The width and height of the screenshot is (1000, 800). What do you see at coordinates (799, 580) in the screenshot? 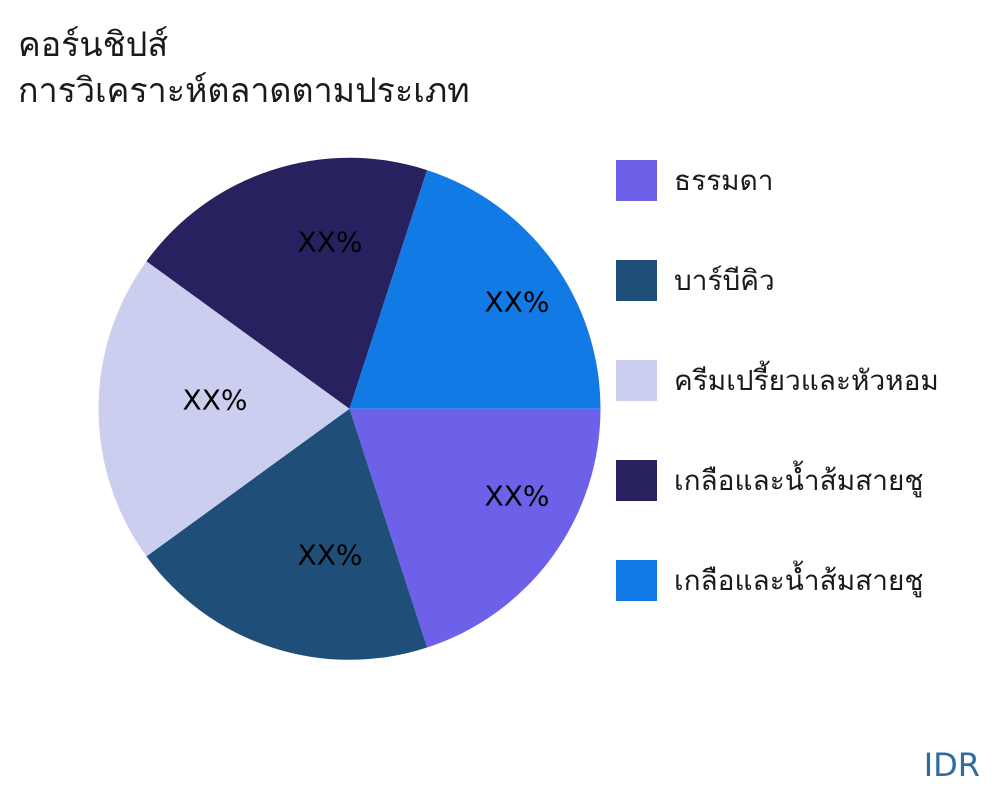
I see `legend-label-4: เกลือและน้ำส้มสายชู` at bounding box center [799, 580].